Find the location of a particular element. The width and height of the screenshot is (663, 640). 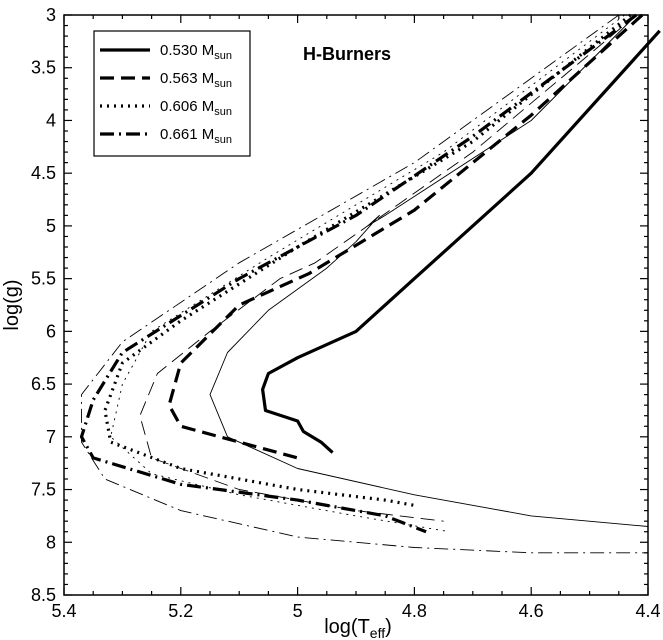

y-tick-label: 6 is located at coordinates (51, 331).